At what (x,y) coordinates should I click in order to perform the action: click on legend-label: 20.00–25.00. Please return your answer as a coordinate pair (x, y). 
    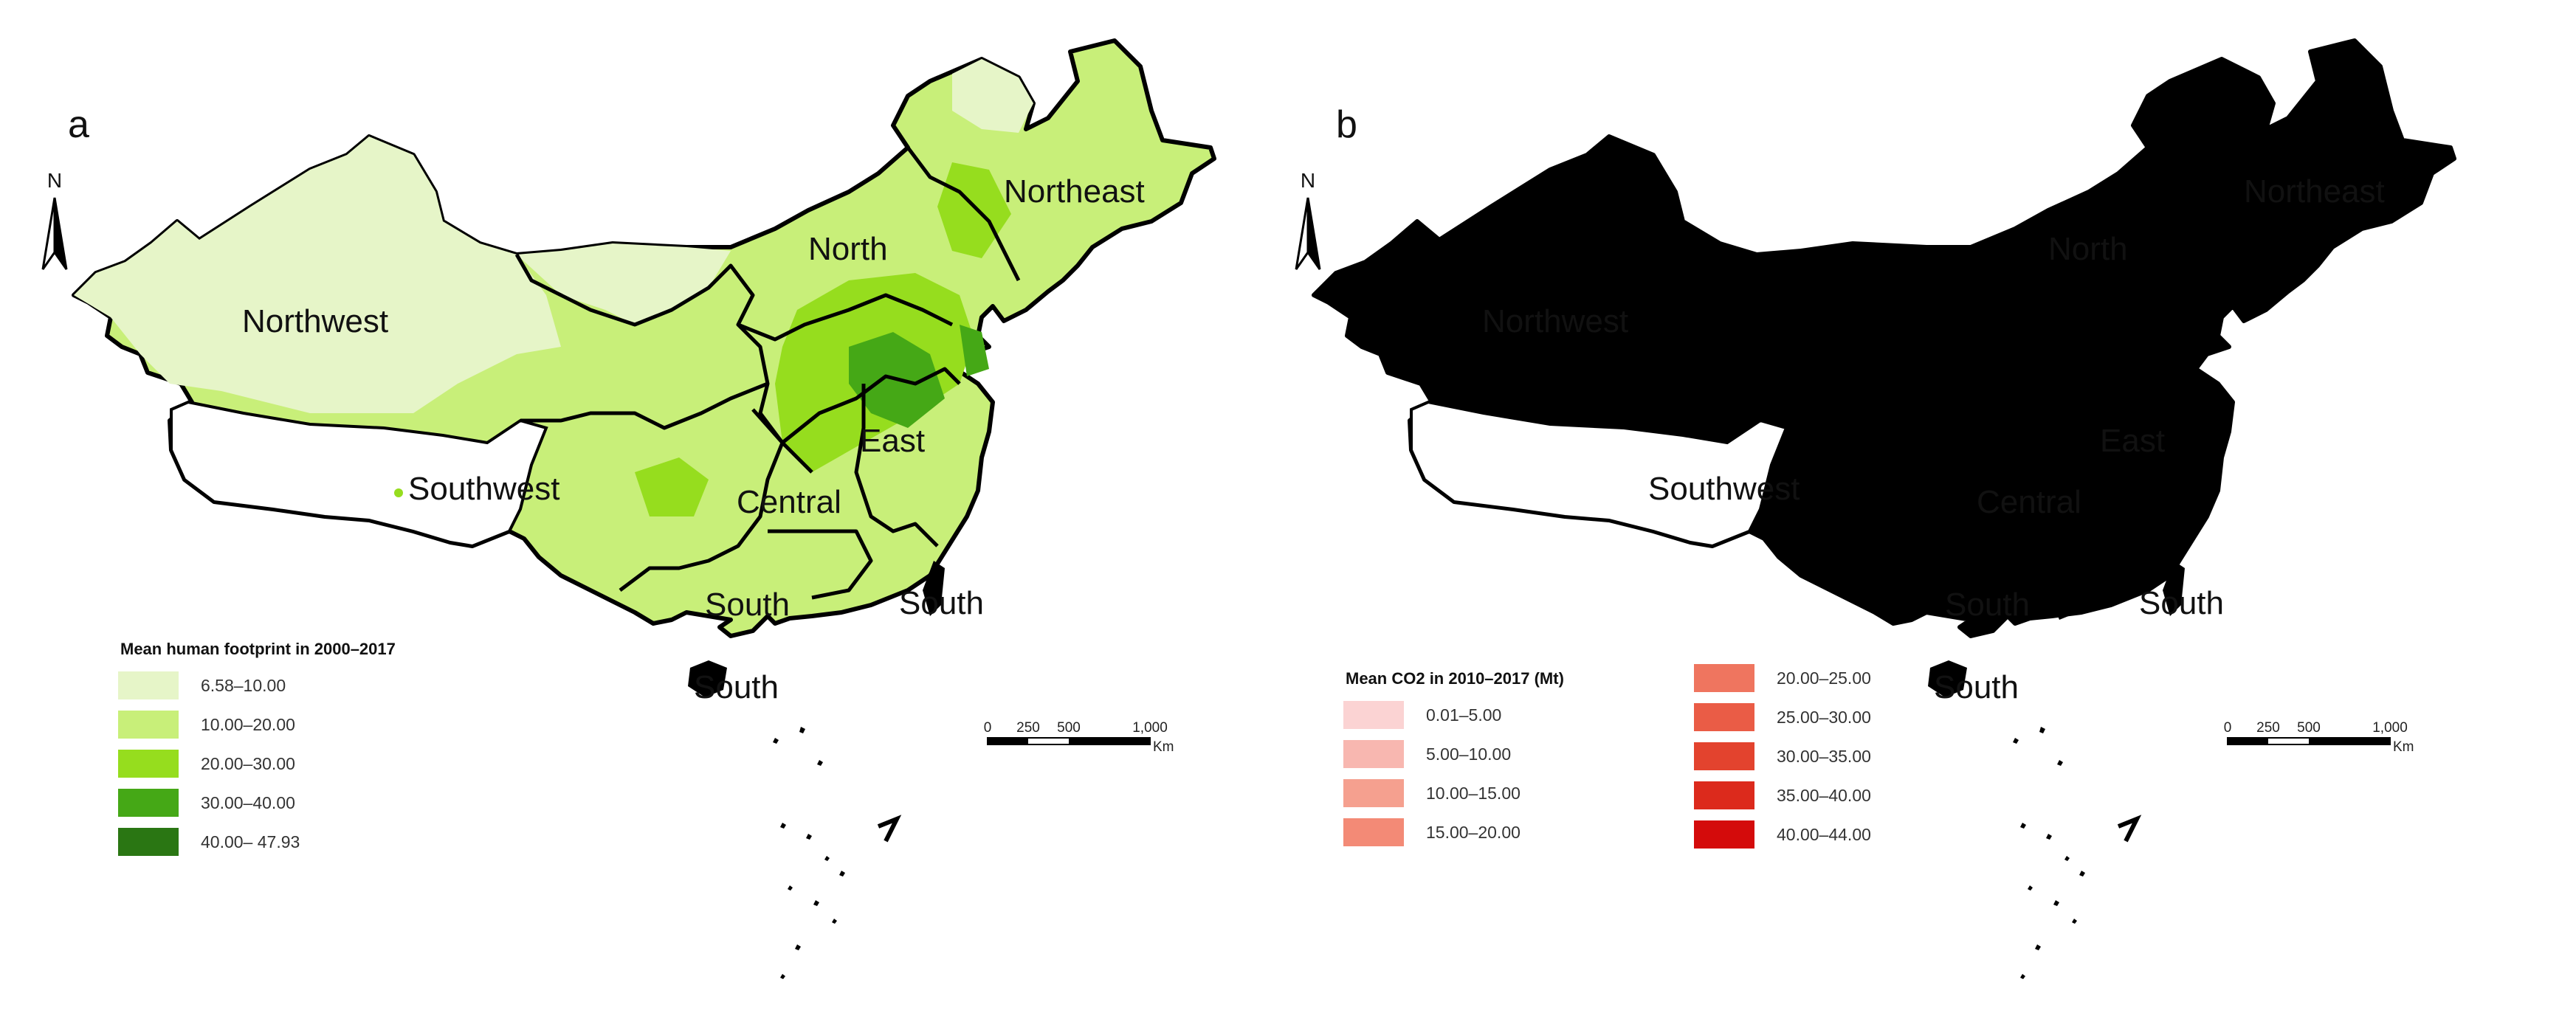
    Looking at the image, I should click on (1824, 678).